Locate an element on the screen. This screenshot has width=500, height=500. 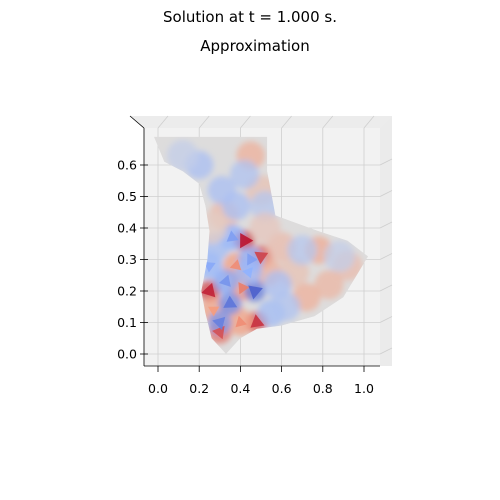
y-tick-label: 0.4 is located at coordinates (127, 228).